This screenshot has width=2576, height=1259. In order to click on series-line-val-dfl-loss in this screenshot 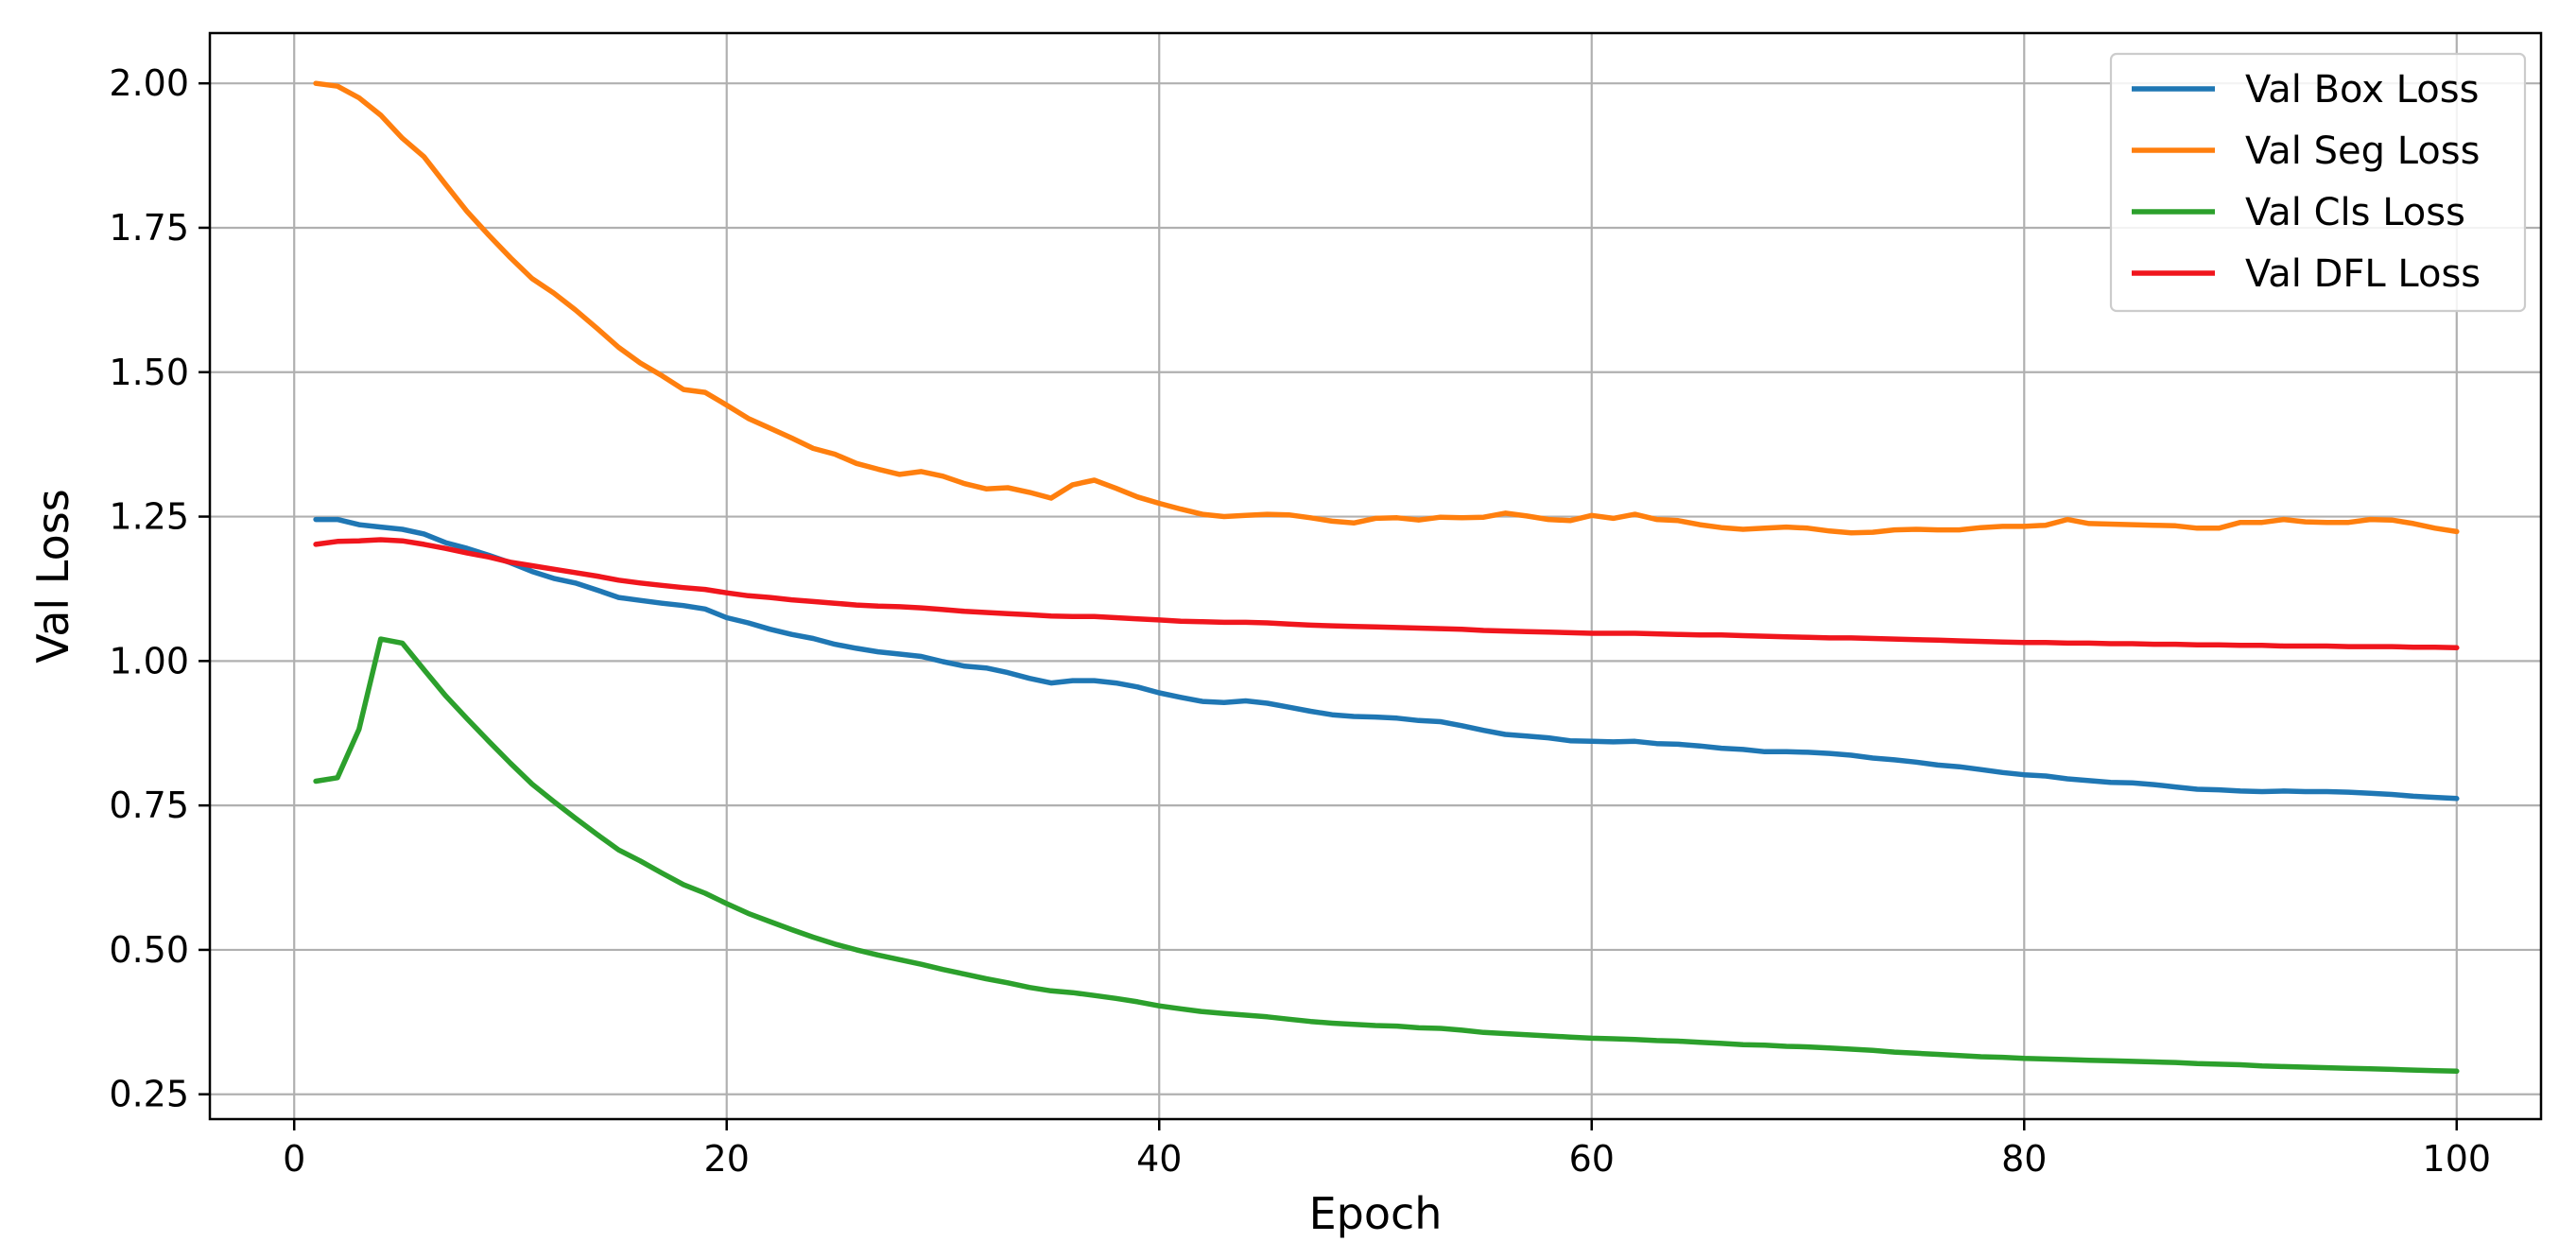, I will do `click(1387, 594)`.